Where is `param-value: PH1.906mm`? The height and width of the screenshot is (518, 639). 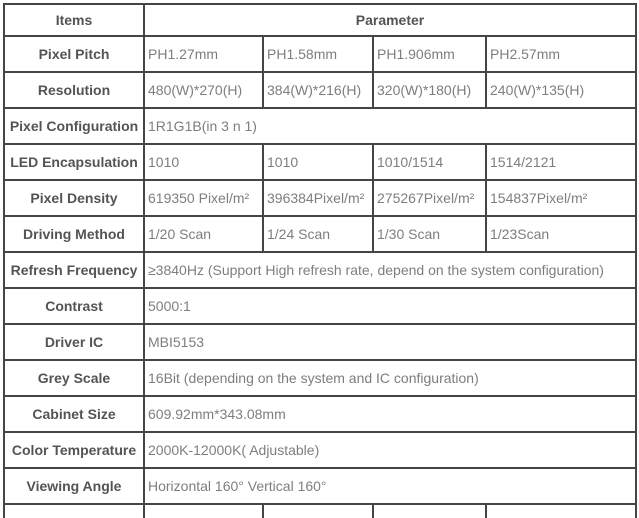 param-value: PH1.906mm is located at coordinates (429, 54).